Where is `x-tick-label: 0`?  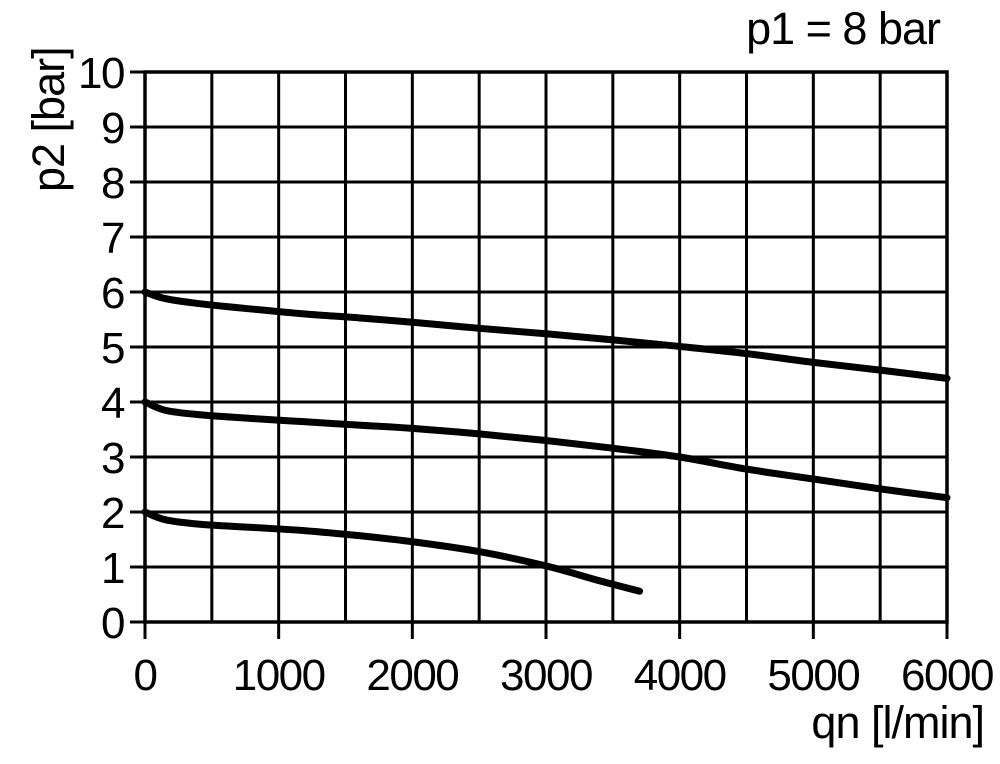 x-tick-label: 0 is located at coordinates (145, 675).